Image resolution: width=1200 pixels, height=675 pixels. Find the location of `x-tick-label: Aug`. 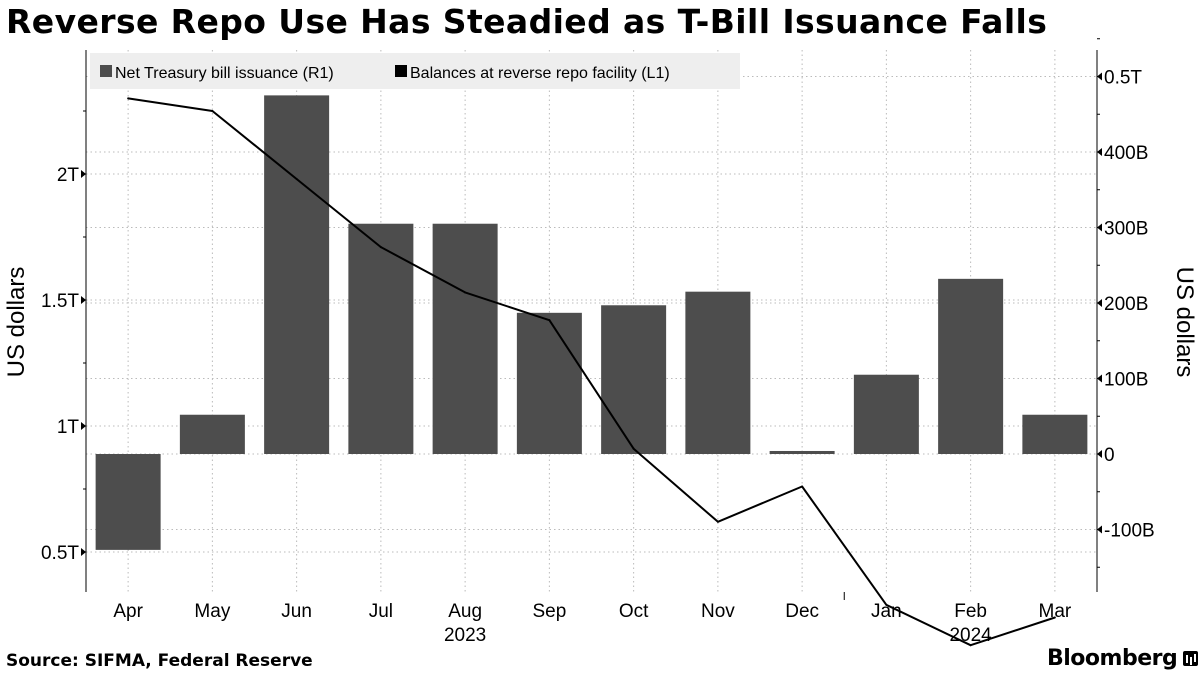

x-tick-label: Aug is located at coordinates (465, 611).